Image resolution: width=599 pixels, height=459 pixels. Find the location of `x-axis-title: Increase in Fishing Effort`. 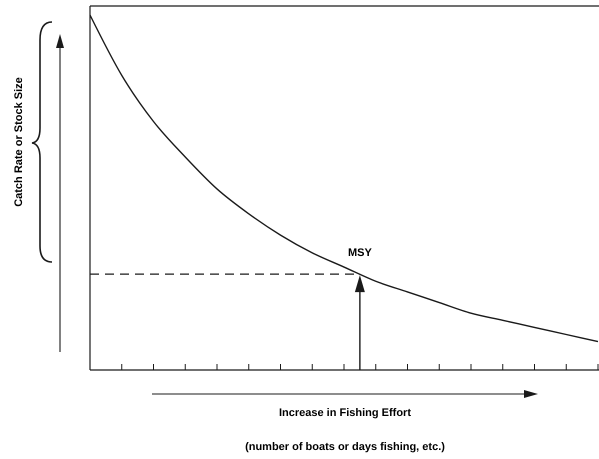

x-axis-title: Increase in Fishing Effort is located at coordinates (345, 413).